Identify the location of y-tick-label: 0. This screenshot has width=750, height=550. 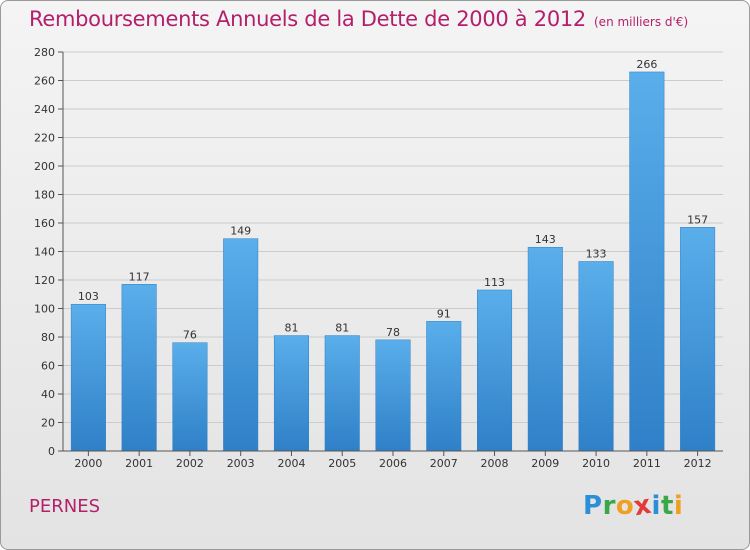
(51, 451).